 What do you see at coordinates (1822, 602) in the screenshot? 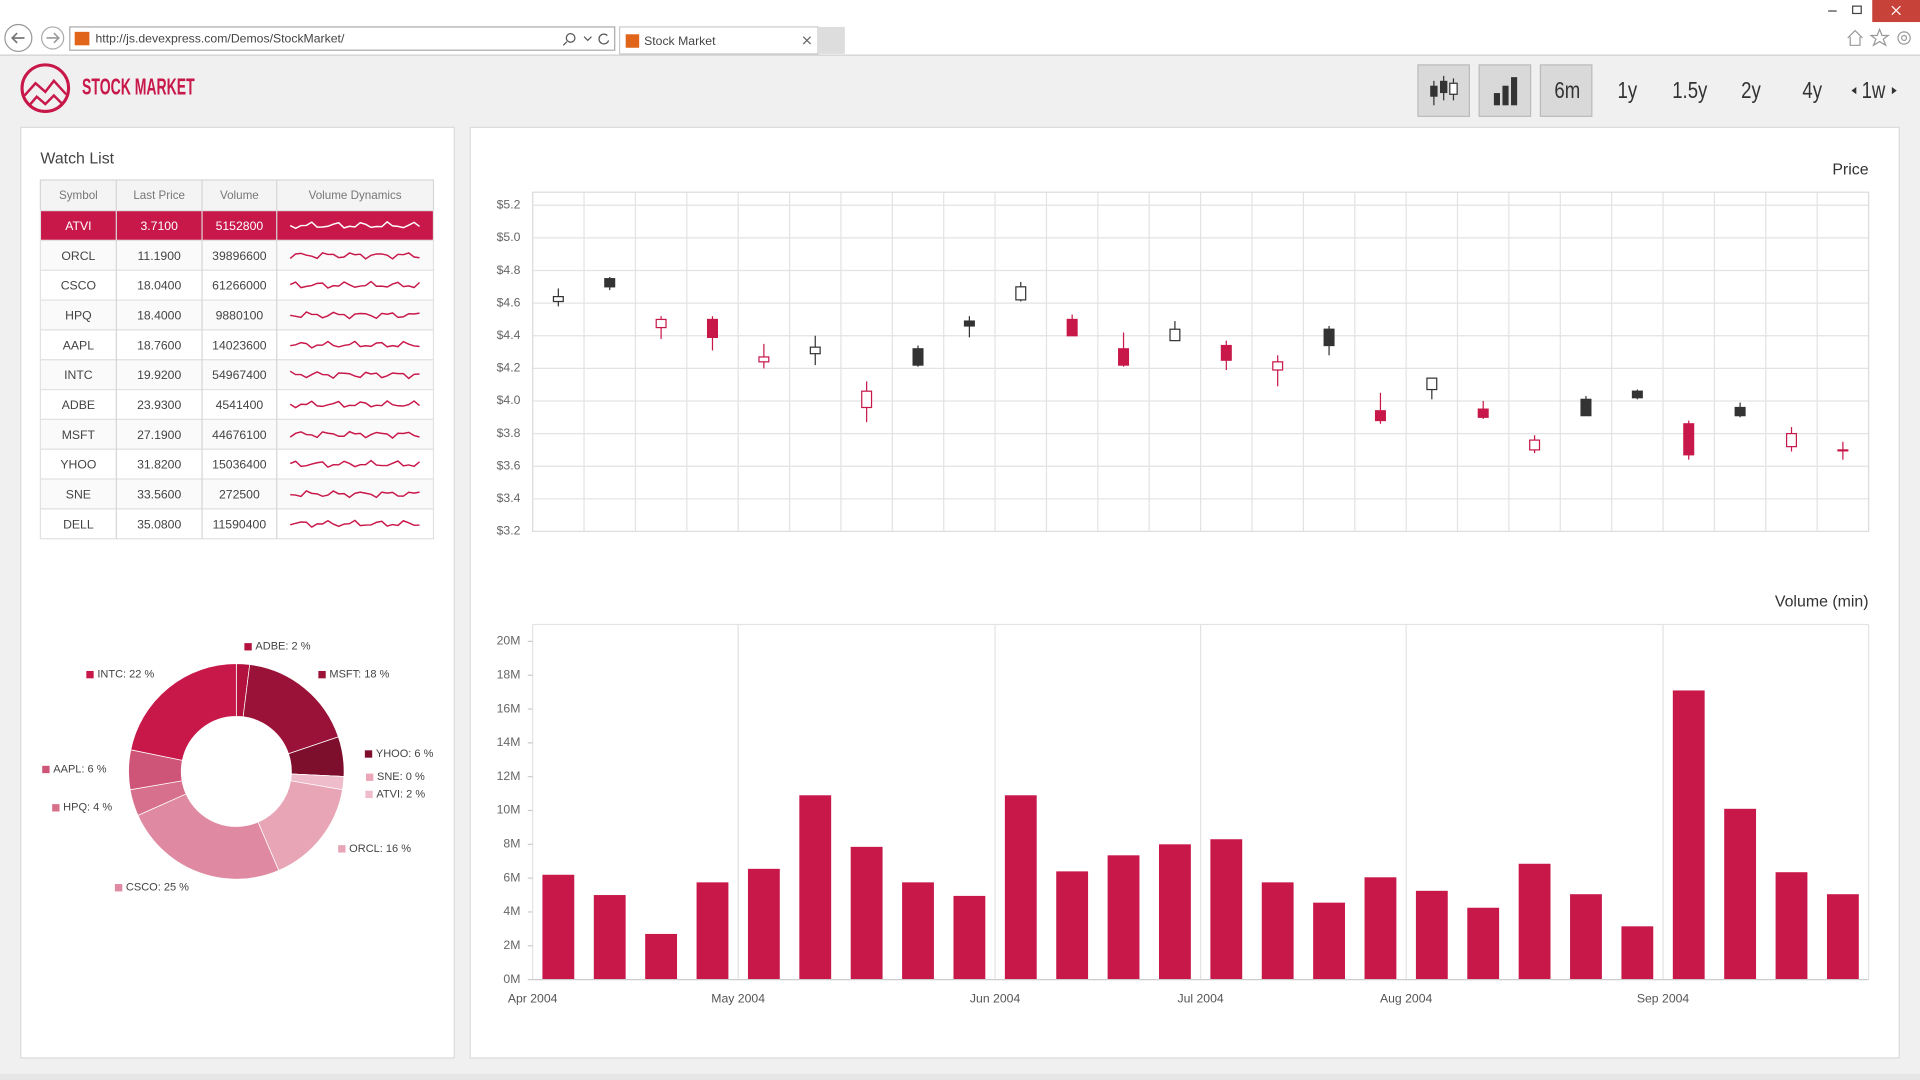
I see `chart-title: Volume (min)` at bounding box center [1822, 602].